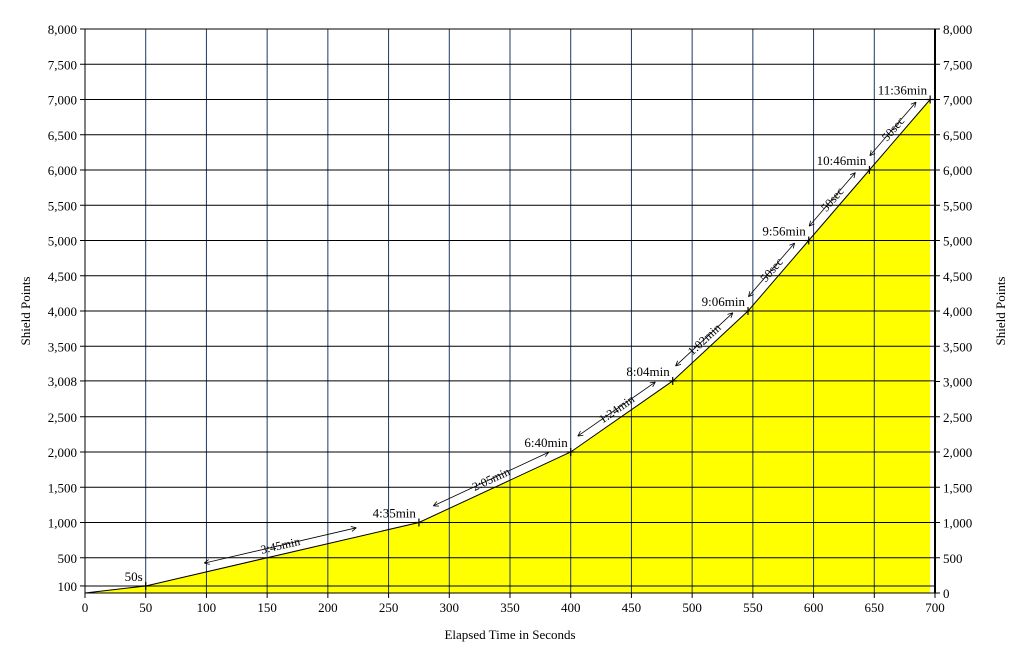 This screenshot has height=671, width=1024. I want to click on data-point-label: 4:35min, so click(395, 513).